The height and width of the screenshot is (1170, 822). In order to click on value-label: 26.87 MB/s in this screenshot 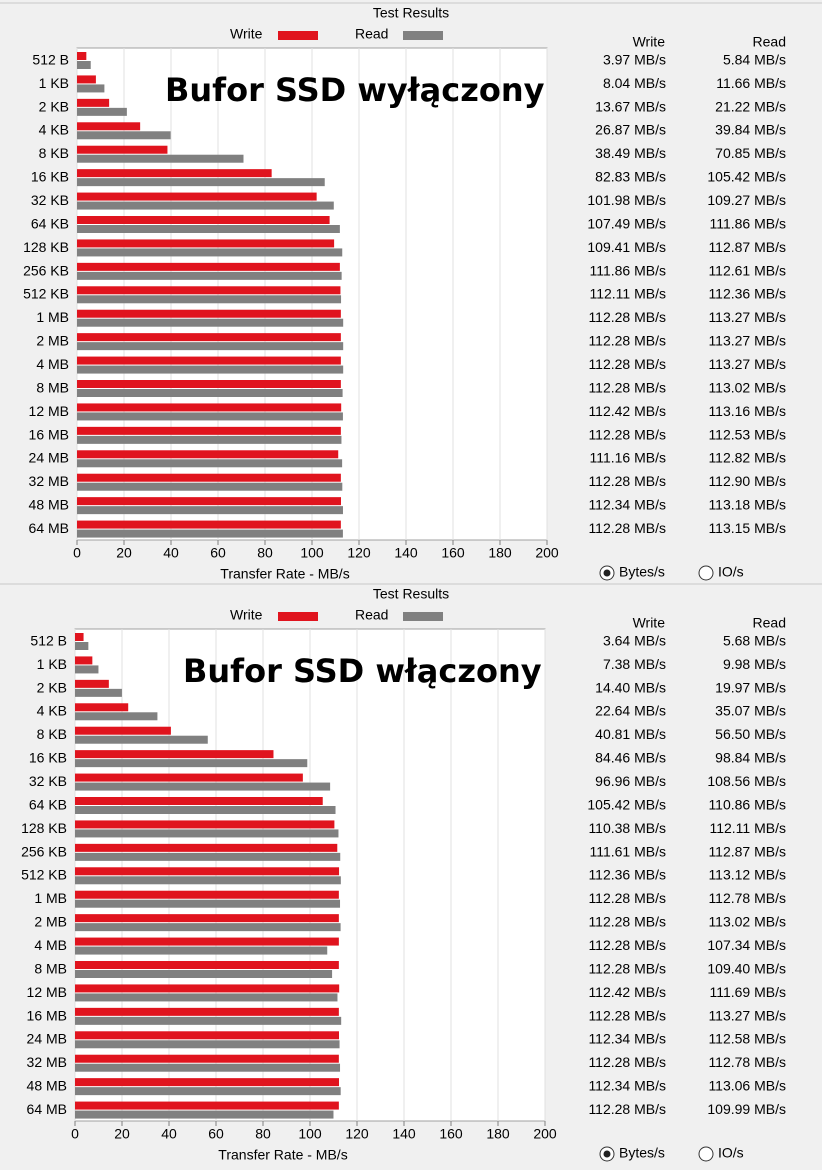, I will do `click(630, 130)`.